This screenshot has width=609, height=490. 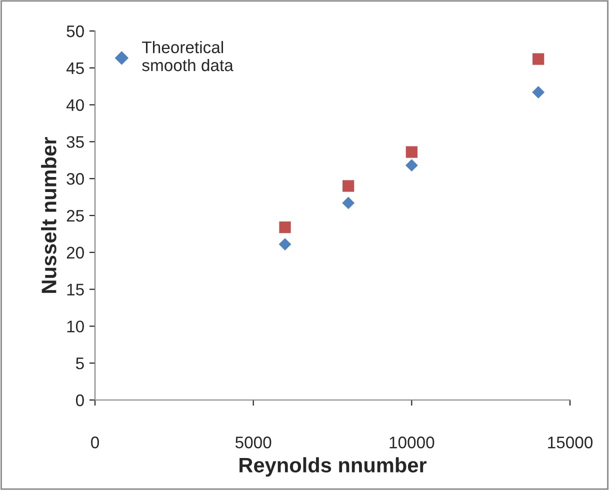 What do you see at coordinates (75, 252) in the screenshot?
I see `y-tick-label: 20` at bounding box center [75, 252].